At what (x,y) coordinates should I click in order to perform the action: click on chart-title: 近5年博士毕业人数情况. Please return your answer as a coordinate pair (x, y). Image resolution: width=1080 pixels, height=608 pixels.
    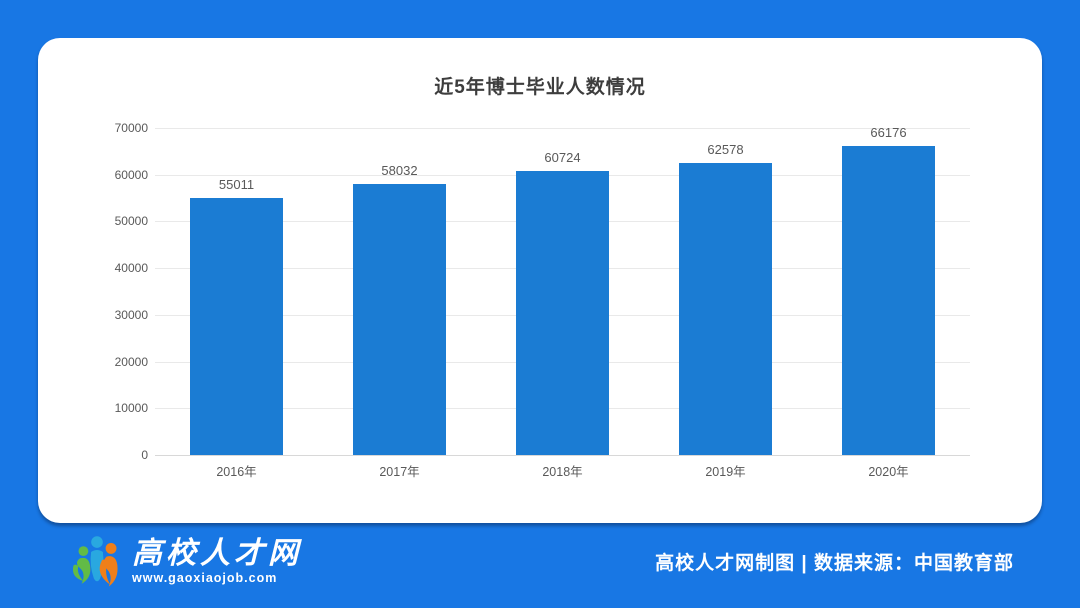
    Looking at the image, I should click on (540, 87).